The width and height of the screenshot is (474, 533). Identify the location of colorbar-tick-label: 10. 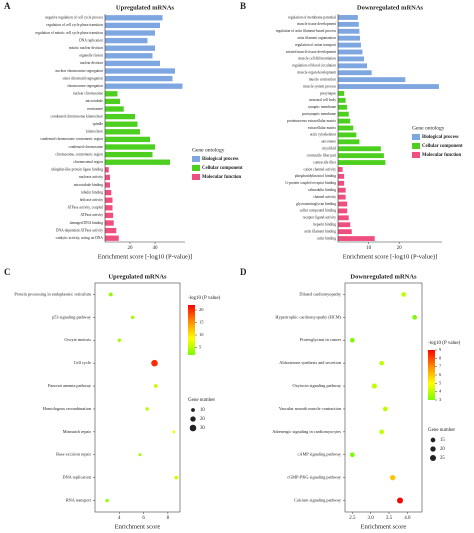
(201, 334).